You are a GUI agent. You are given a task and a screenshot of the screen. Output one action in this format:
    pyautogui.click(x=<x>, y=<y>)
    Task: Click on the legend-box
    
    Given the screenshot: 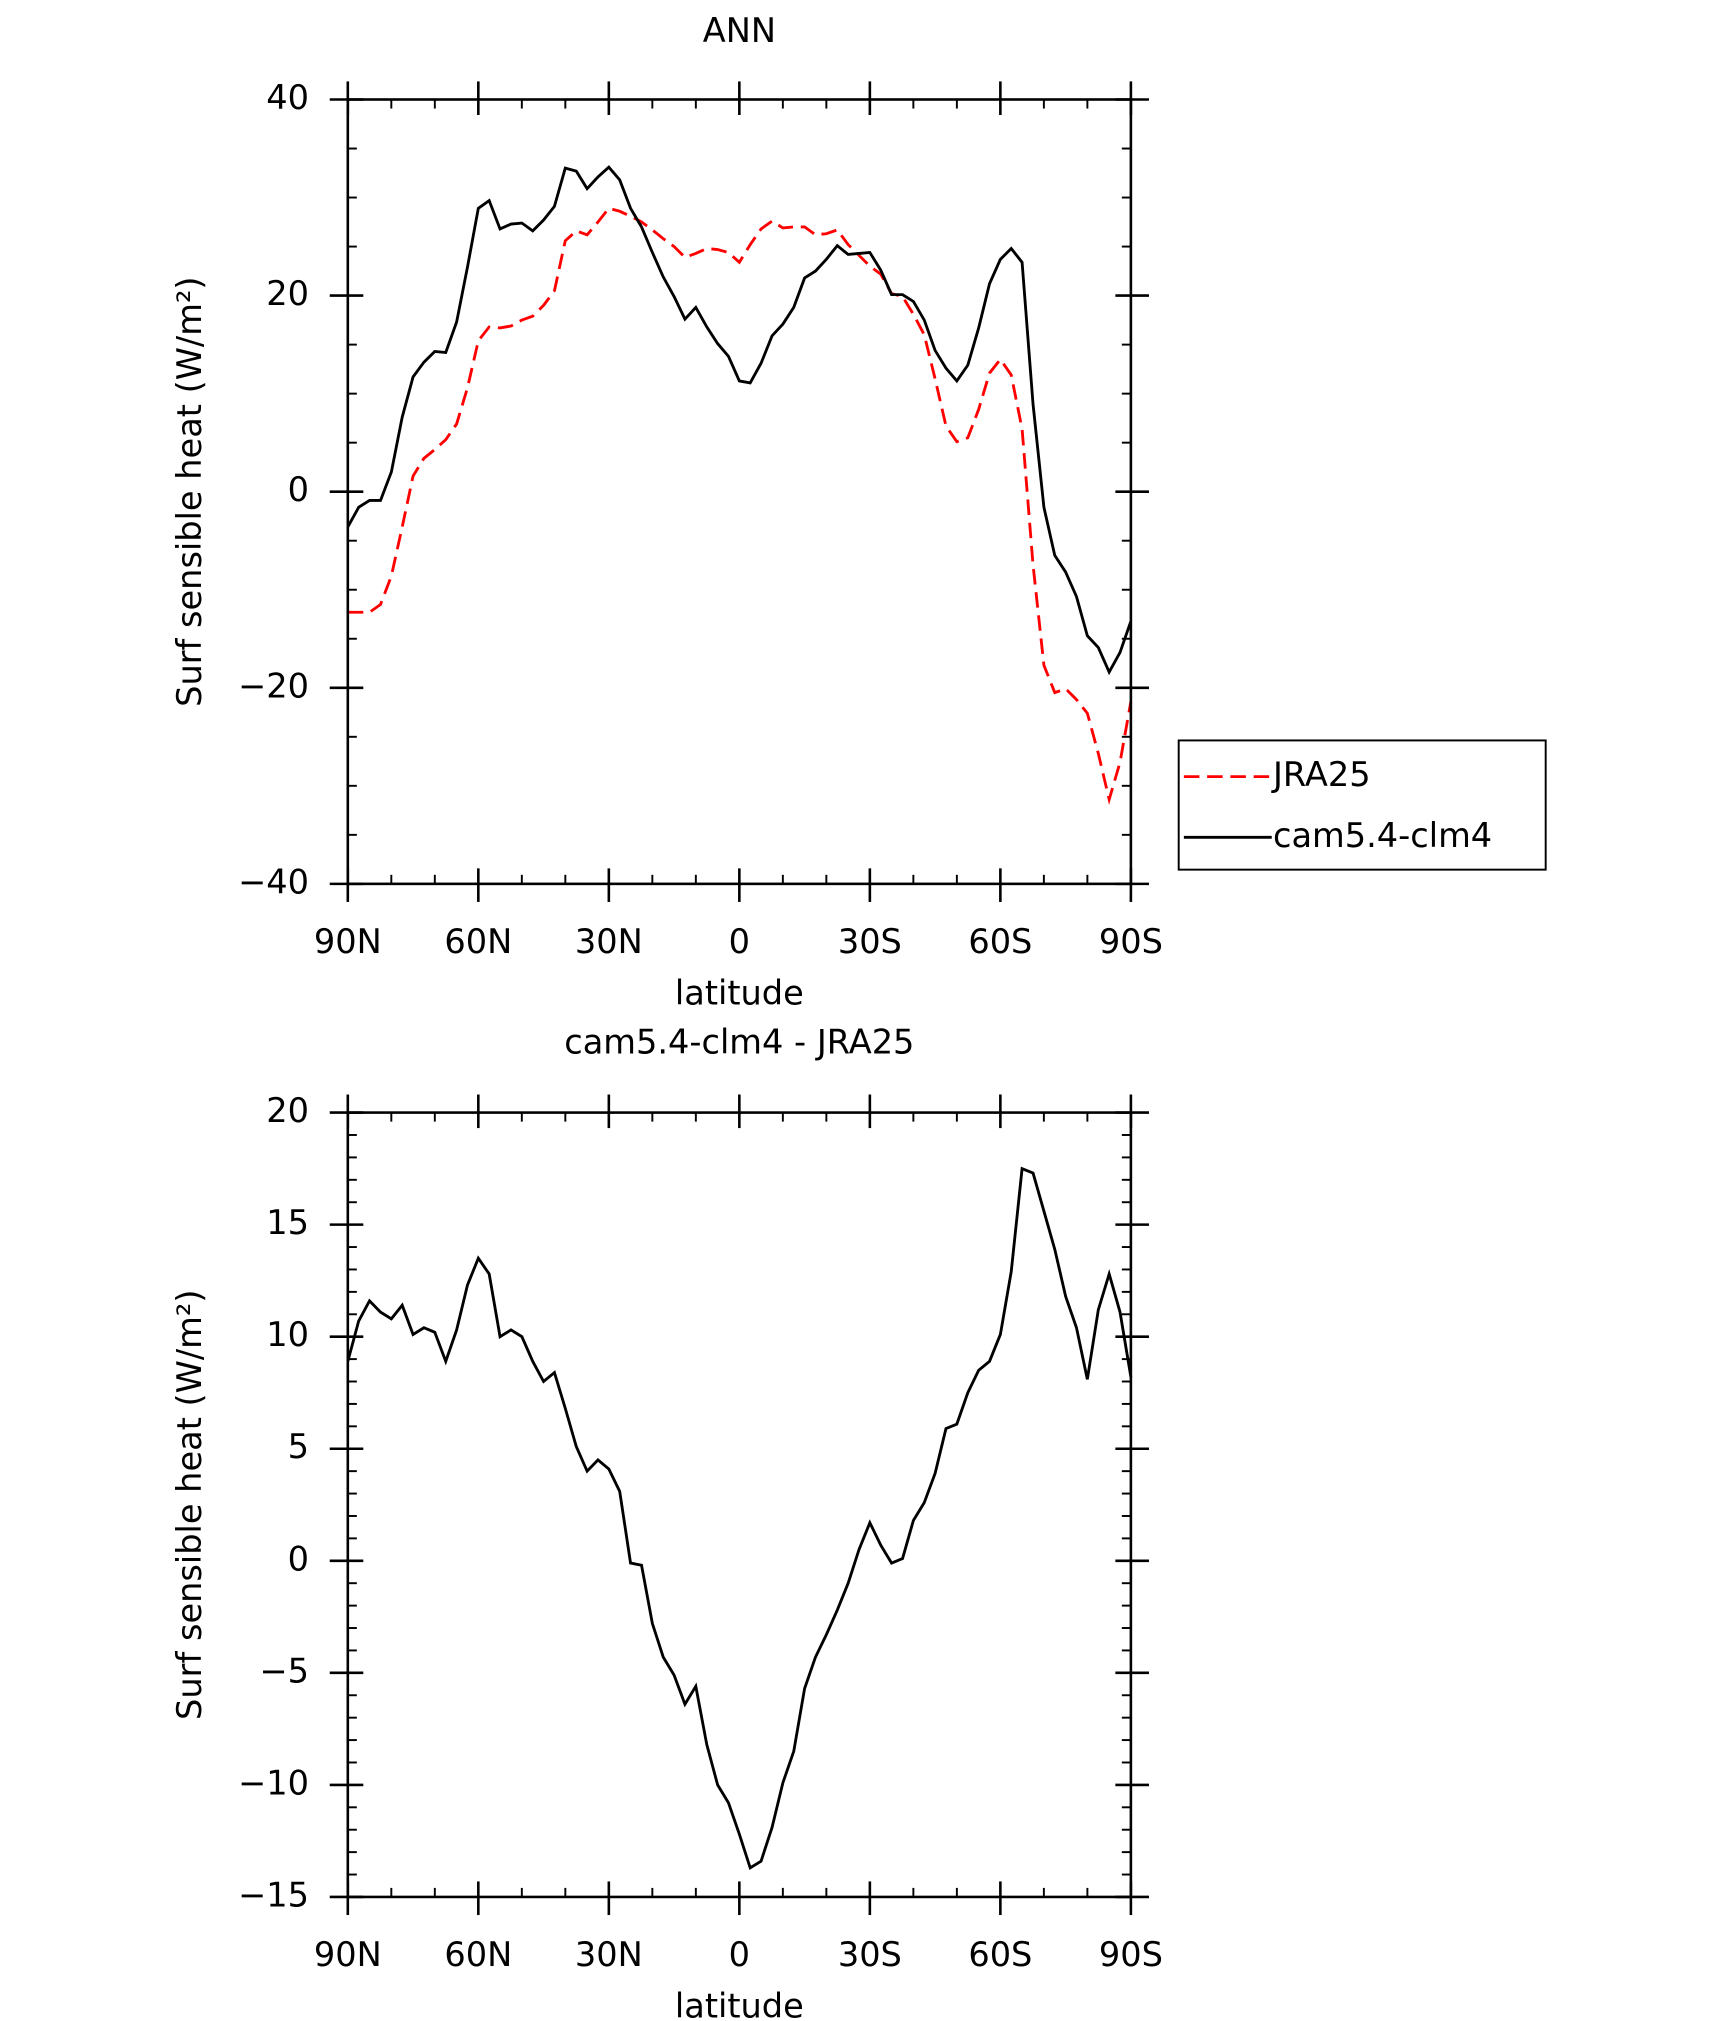 What is the action you would take?
    pyautogui.click(x=1362, y=805)
    